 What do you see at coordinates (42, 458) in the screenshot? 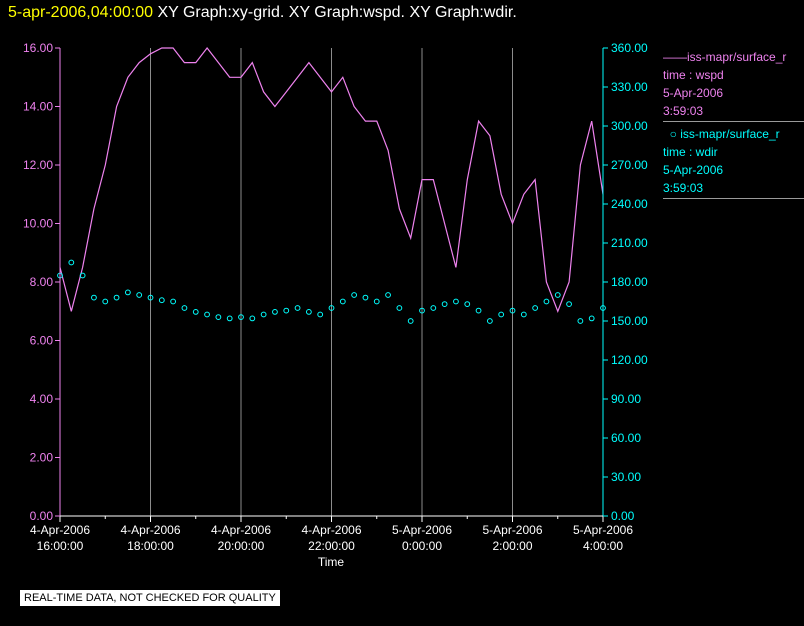
I see `y-left-tick-label: 2.00` at bounding box center [42, 458].